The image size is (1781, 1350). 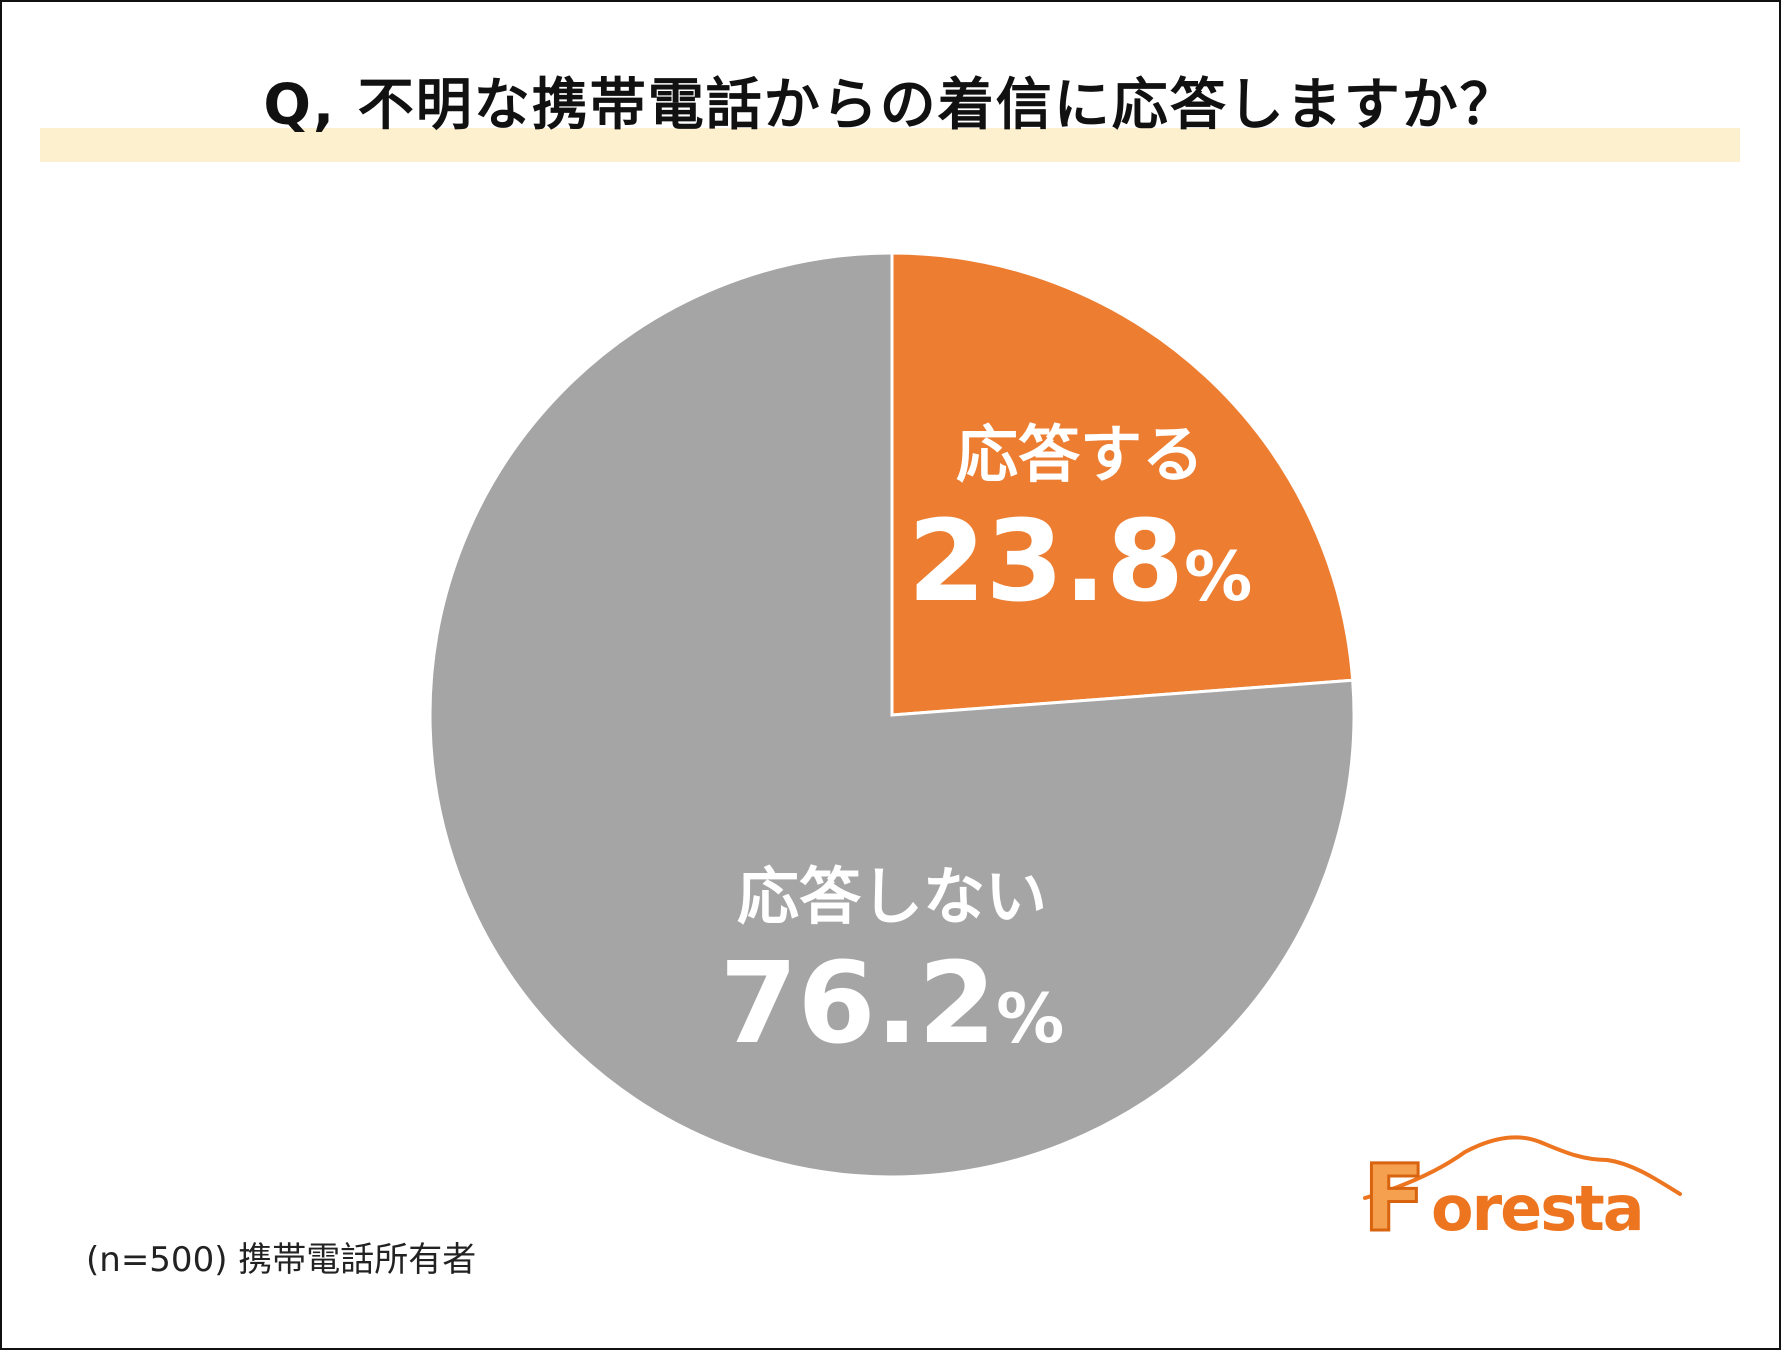 What do you see at coordinates (1537, 1206) in the screenshot?
I see `logo-wordmark: oresta` at bounding box center [1537, 1206].